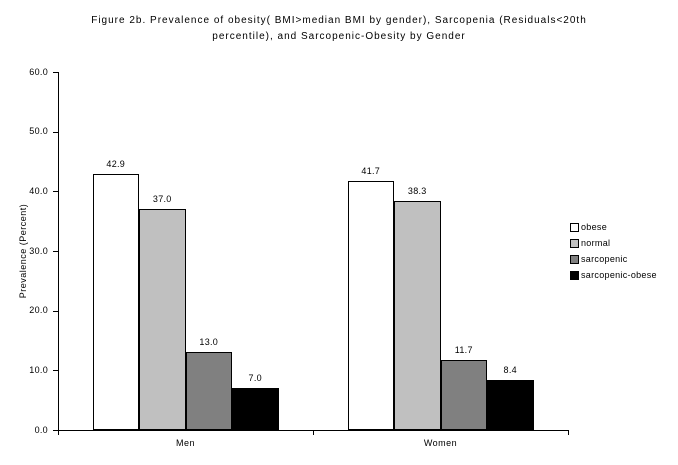 This screenshot has height=465, width=678. I want to click on legend-label: normal, so click(596, 243).